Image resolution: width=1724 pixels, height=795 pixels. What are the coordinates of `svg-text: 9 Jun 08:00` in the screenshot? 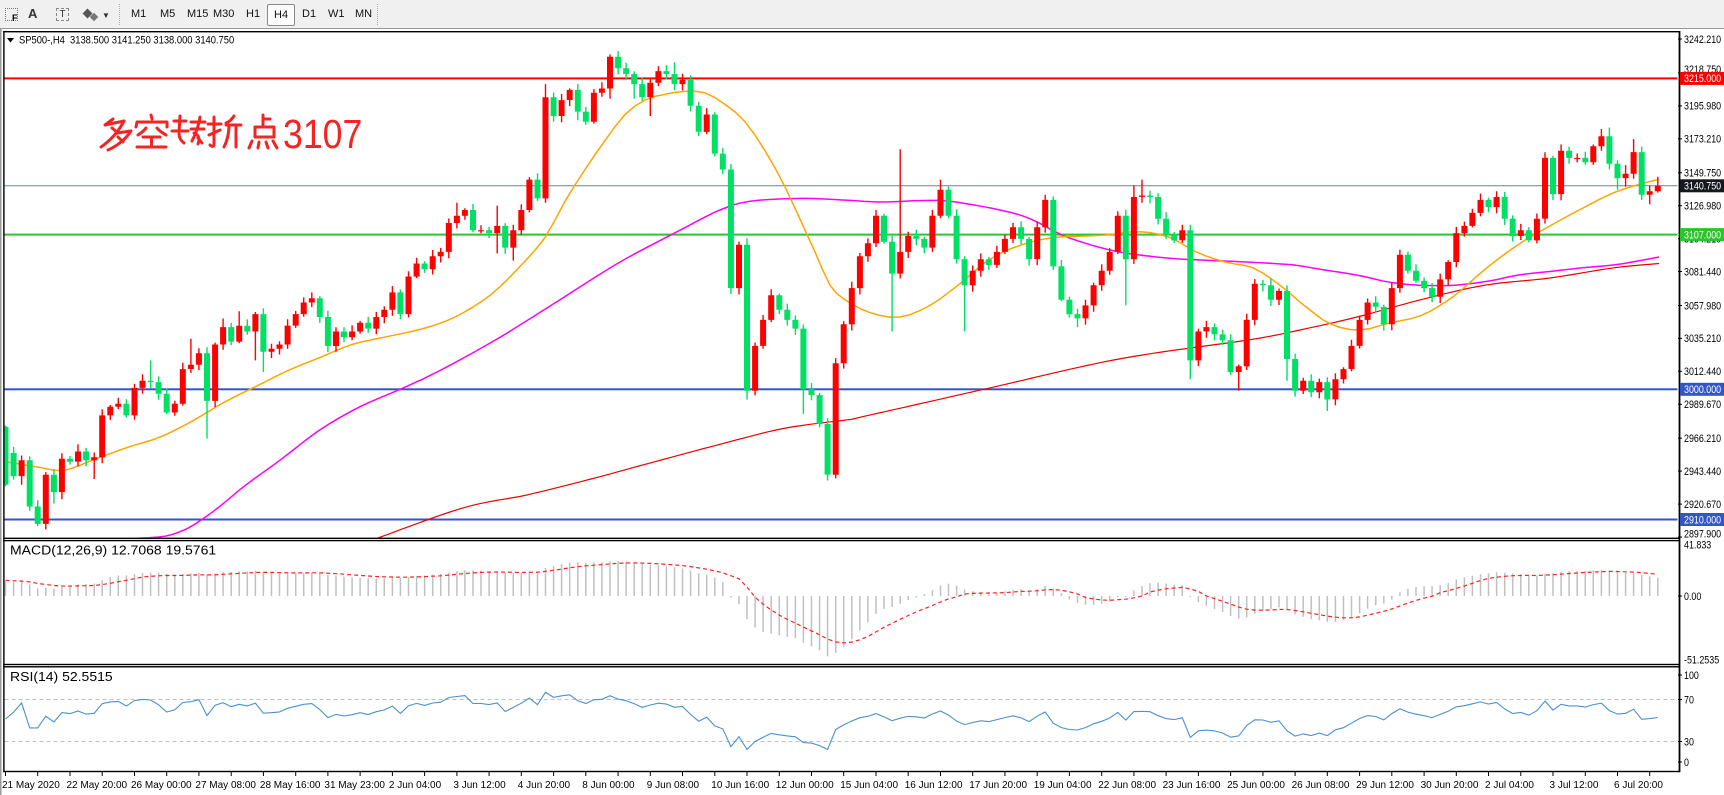 It's located at (673, 785).